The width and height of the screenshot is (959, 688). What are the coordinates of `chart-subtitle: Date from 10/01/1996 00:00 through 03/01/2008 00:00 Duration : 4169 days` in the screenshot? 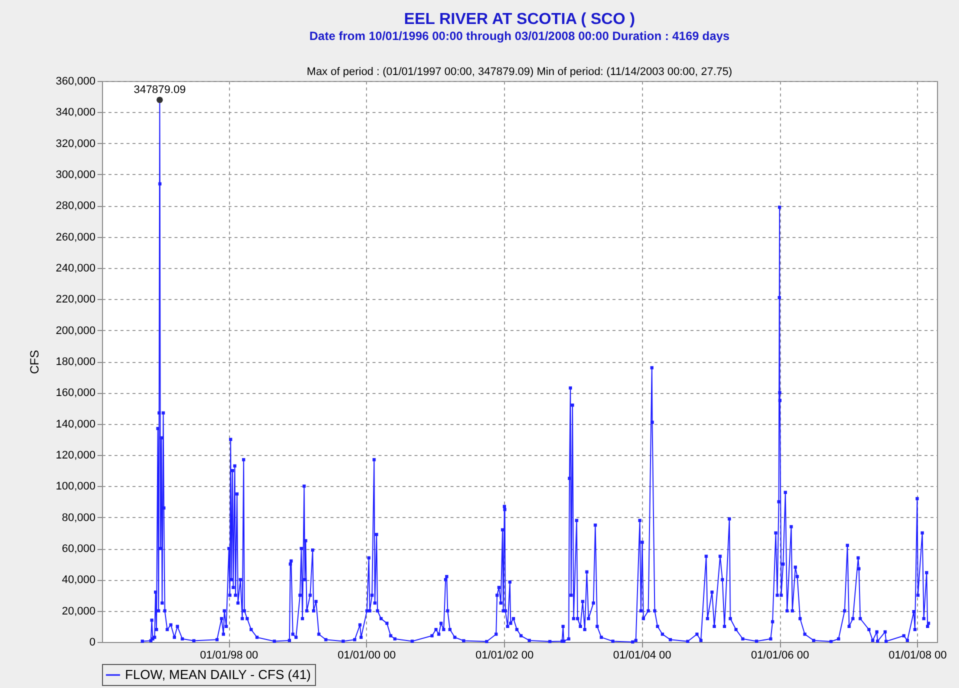 It's located at (519, 36).